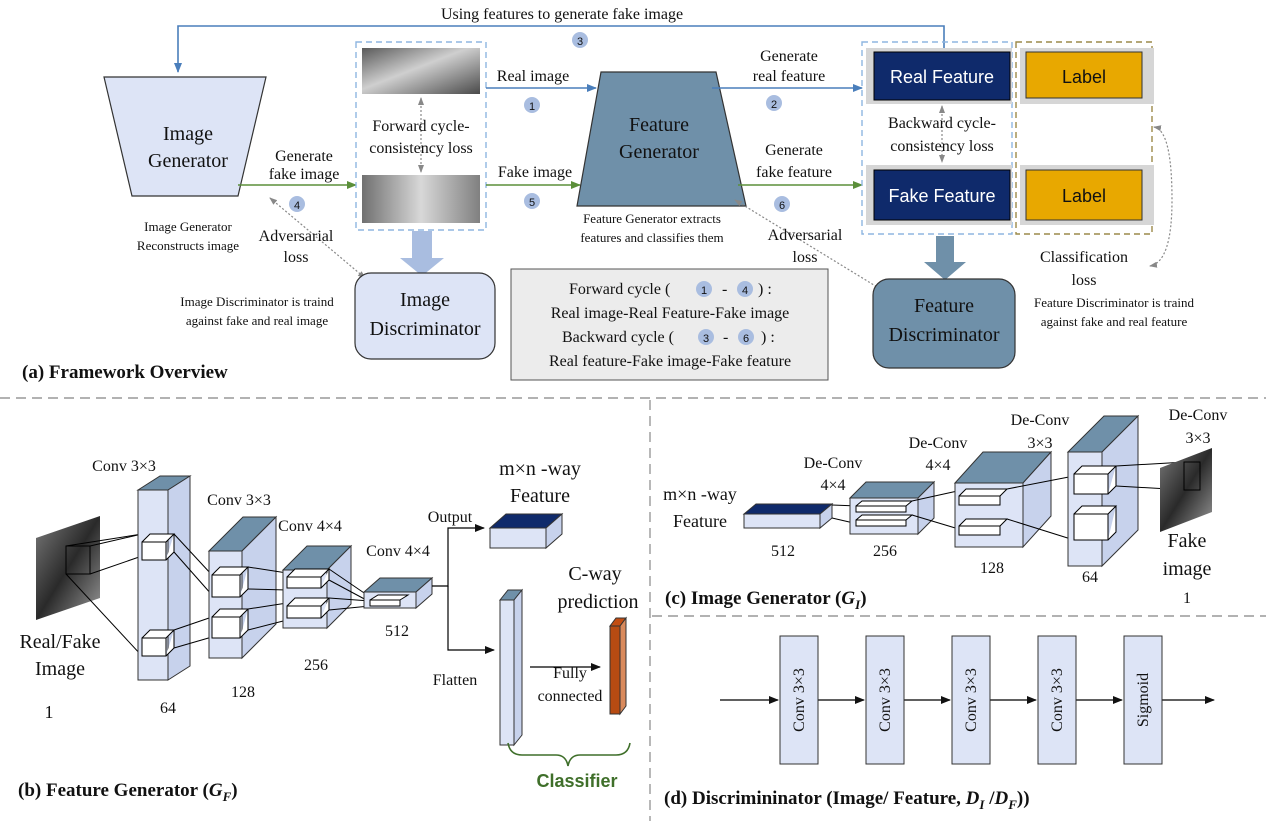 The image size is (1266, 821). What do you see at coordinates (937, 465) in the screenshot?
I see `deconv2-label-2: 4×4` at bounding box center [937, 465].